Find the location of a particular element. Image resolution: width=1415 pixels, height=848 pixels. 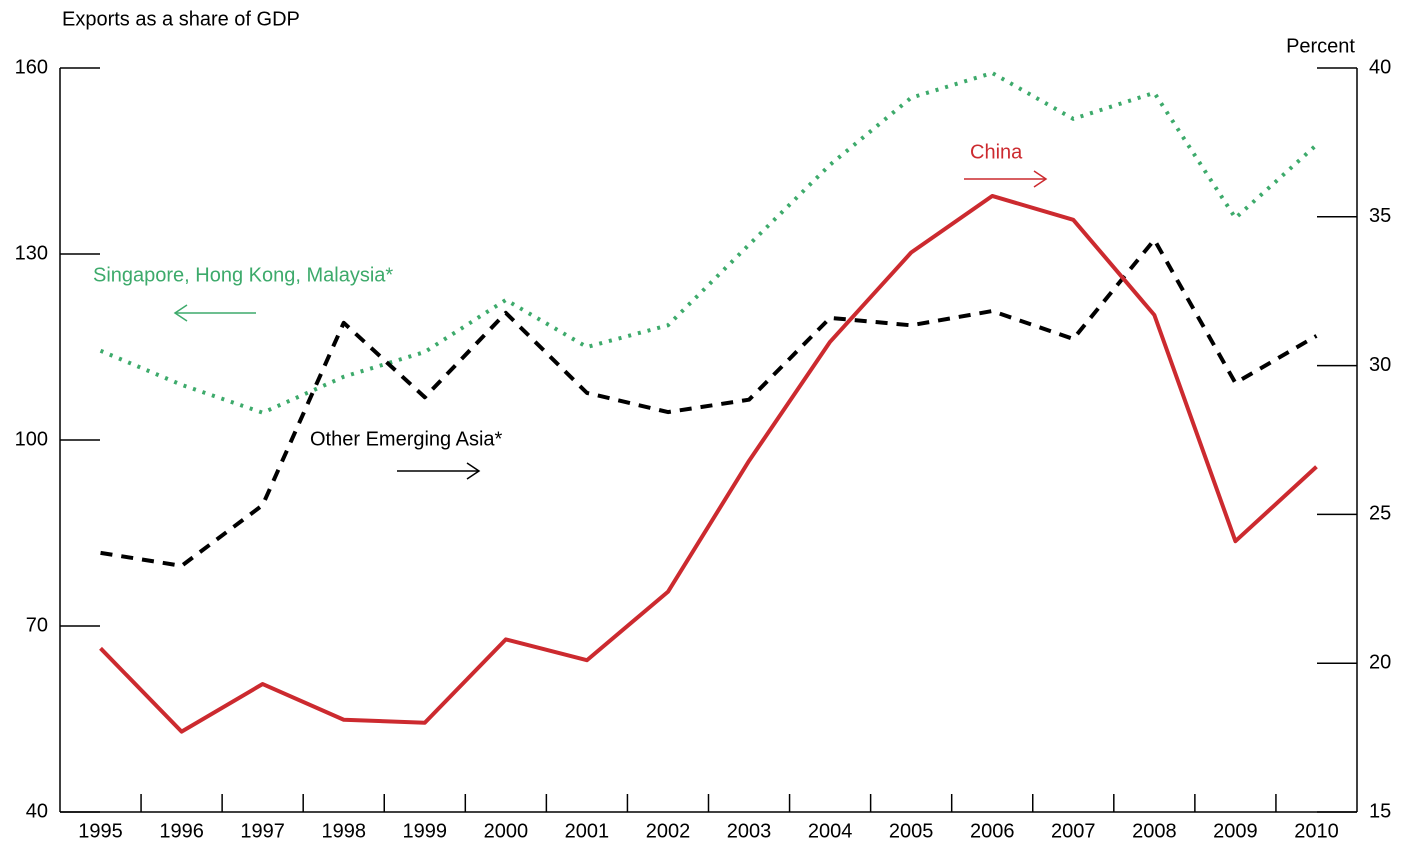

y-tick-label: 160 is located at coordinates (31, 67).